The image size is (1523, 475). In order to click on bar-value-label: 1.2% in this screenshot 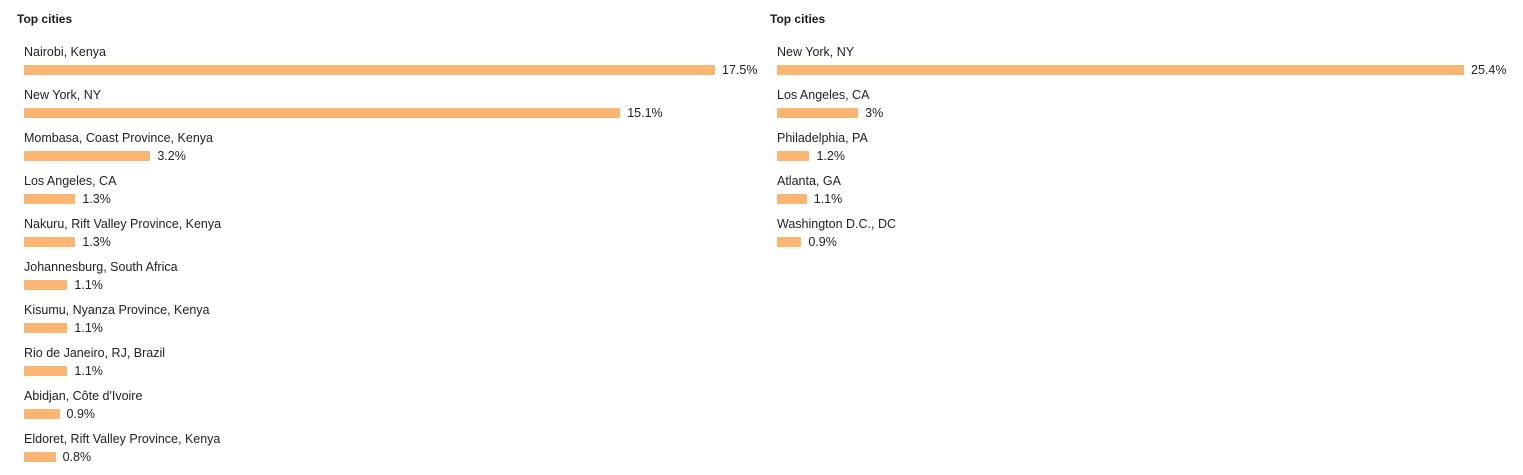, I will do `click(830, 156)`.